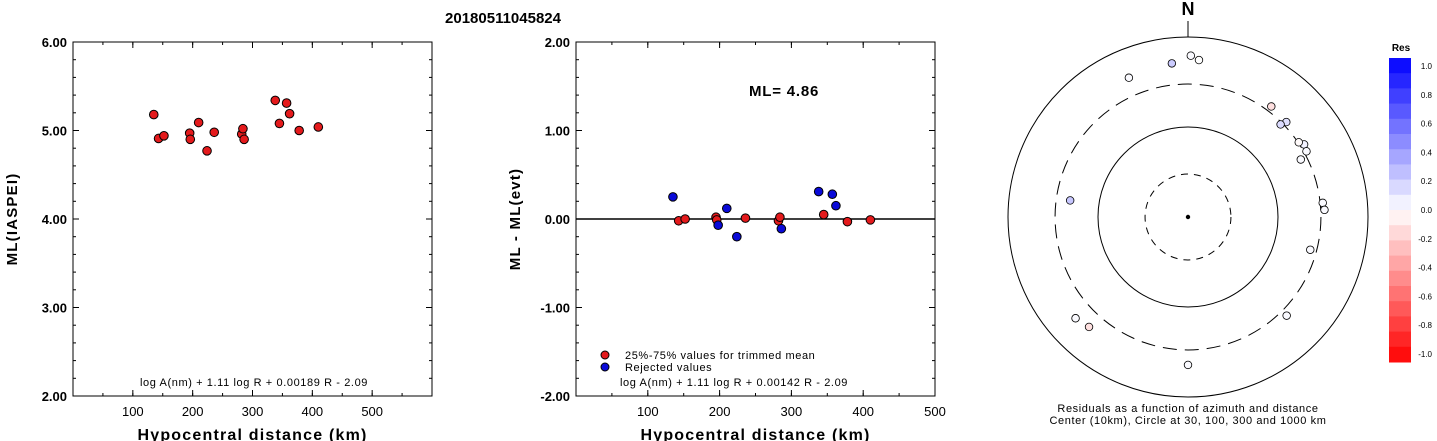  I want to click on colorbar-title: Res, so click(1401, 48).